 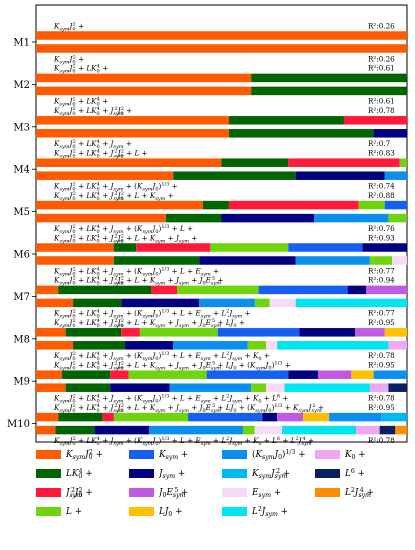 I want to click on r2-label: R²:0.93, so click(x=381, y=237).